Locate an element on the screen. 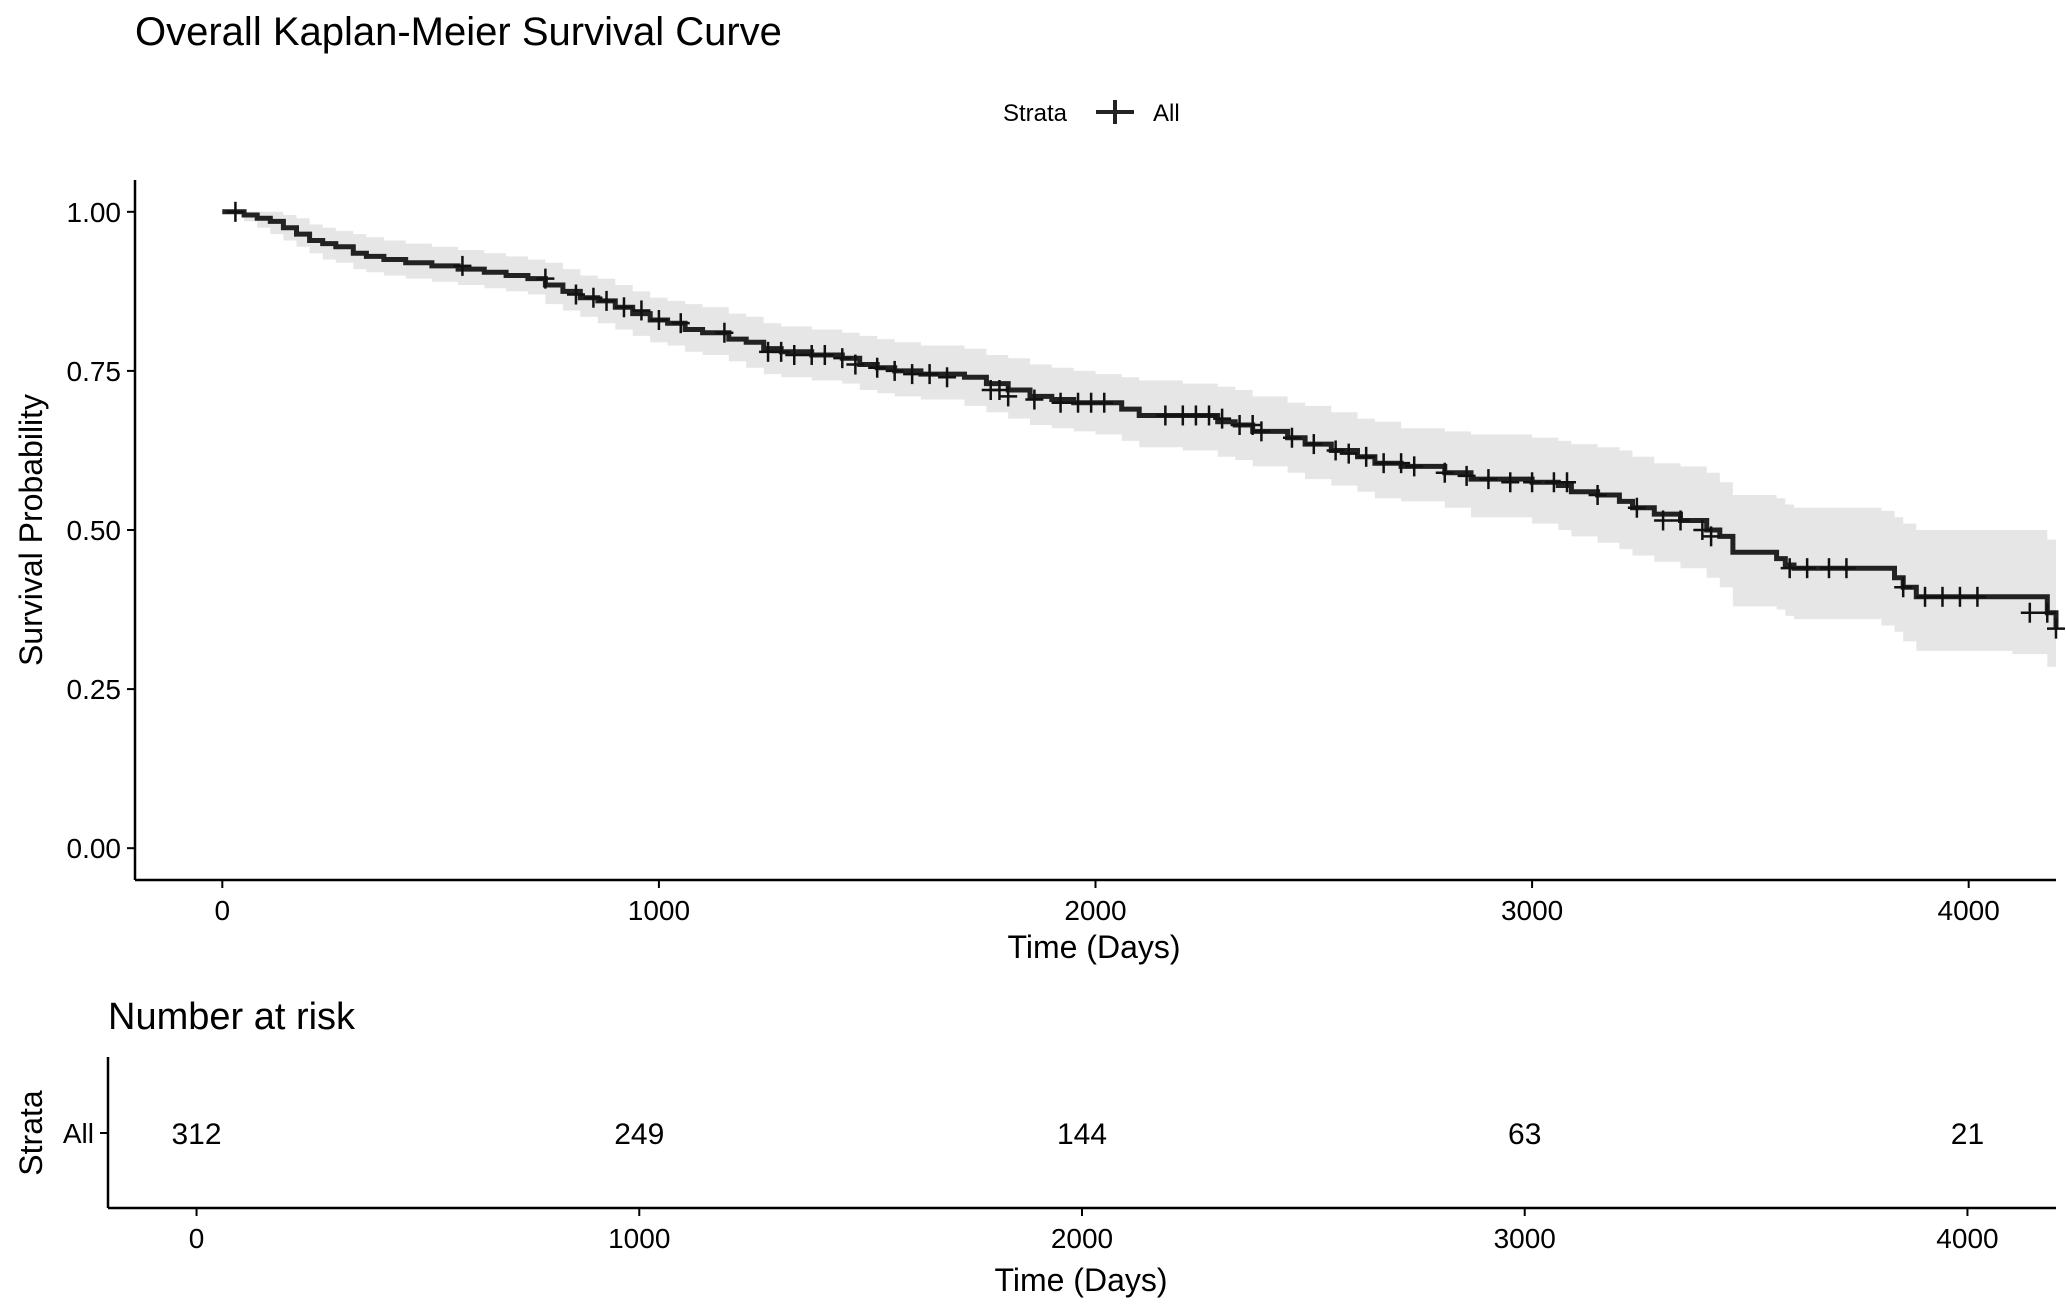 This screenshot has height=1308, width=2066. risk-count: 312 is located at coordinates (197, 1134).